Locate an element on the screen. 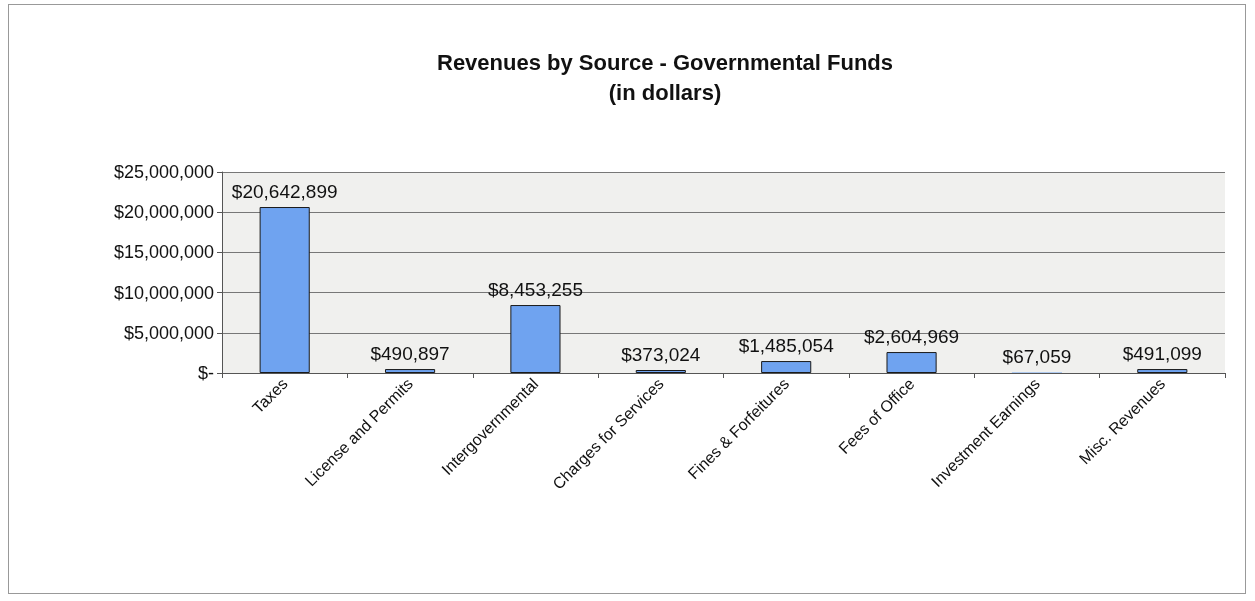 This screenshot has height=601, width=1255. y-tick-label: $20,000,000 is located at coordinates (163, 212).